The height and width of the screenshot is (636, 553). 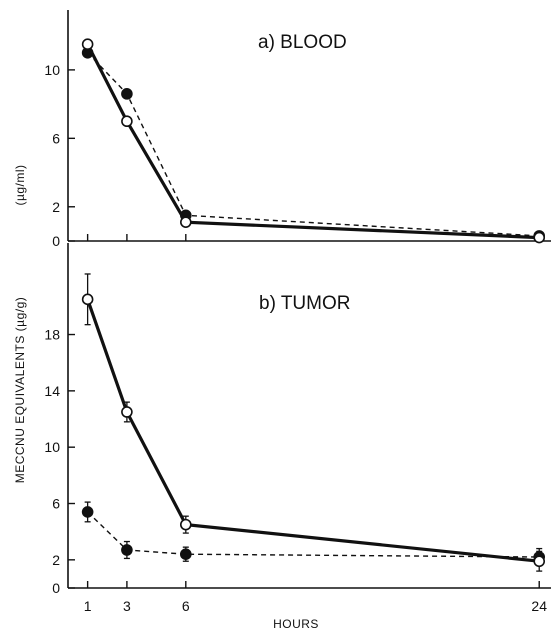 I want to click on tumor-y-tick-label: 10, so click(x=52, y=447).